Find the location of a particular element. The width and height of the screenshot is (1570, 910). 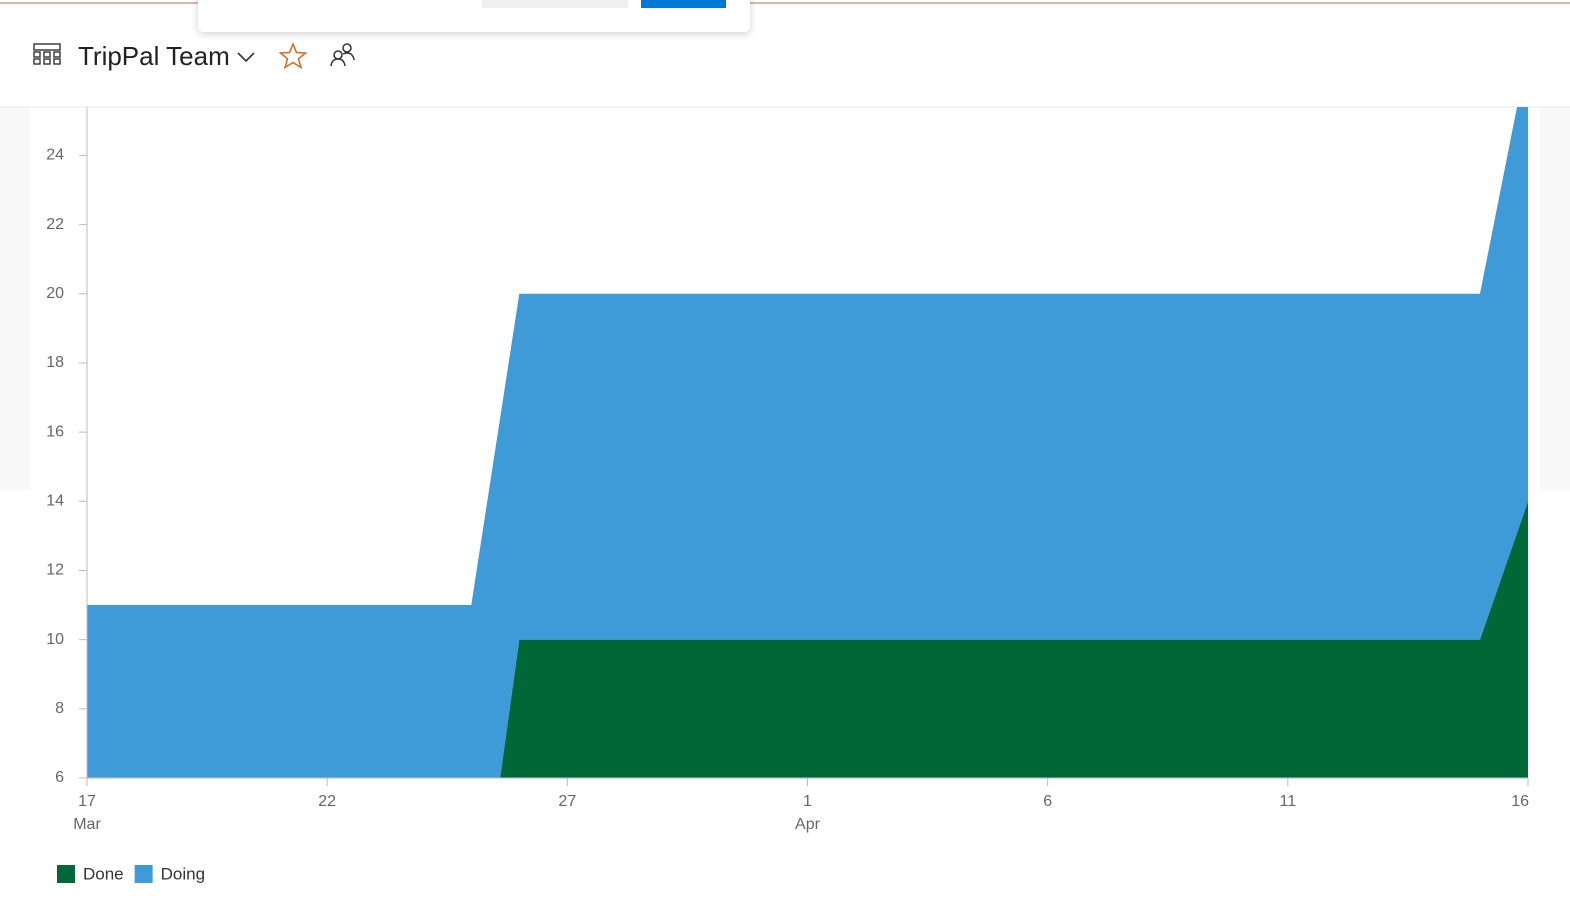

popup-button is located at coordinates (555, 4).